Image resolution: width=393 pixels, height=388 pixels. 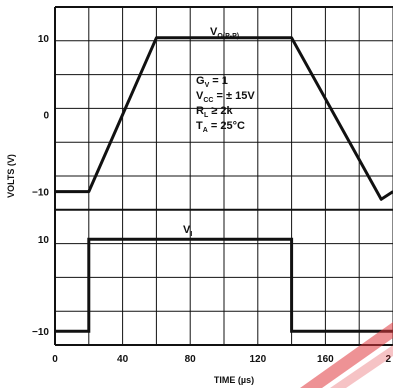 I want to click on x-tick-label: 160, so click(x=325, y=359).